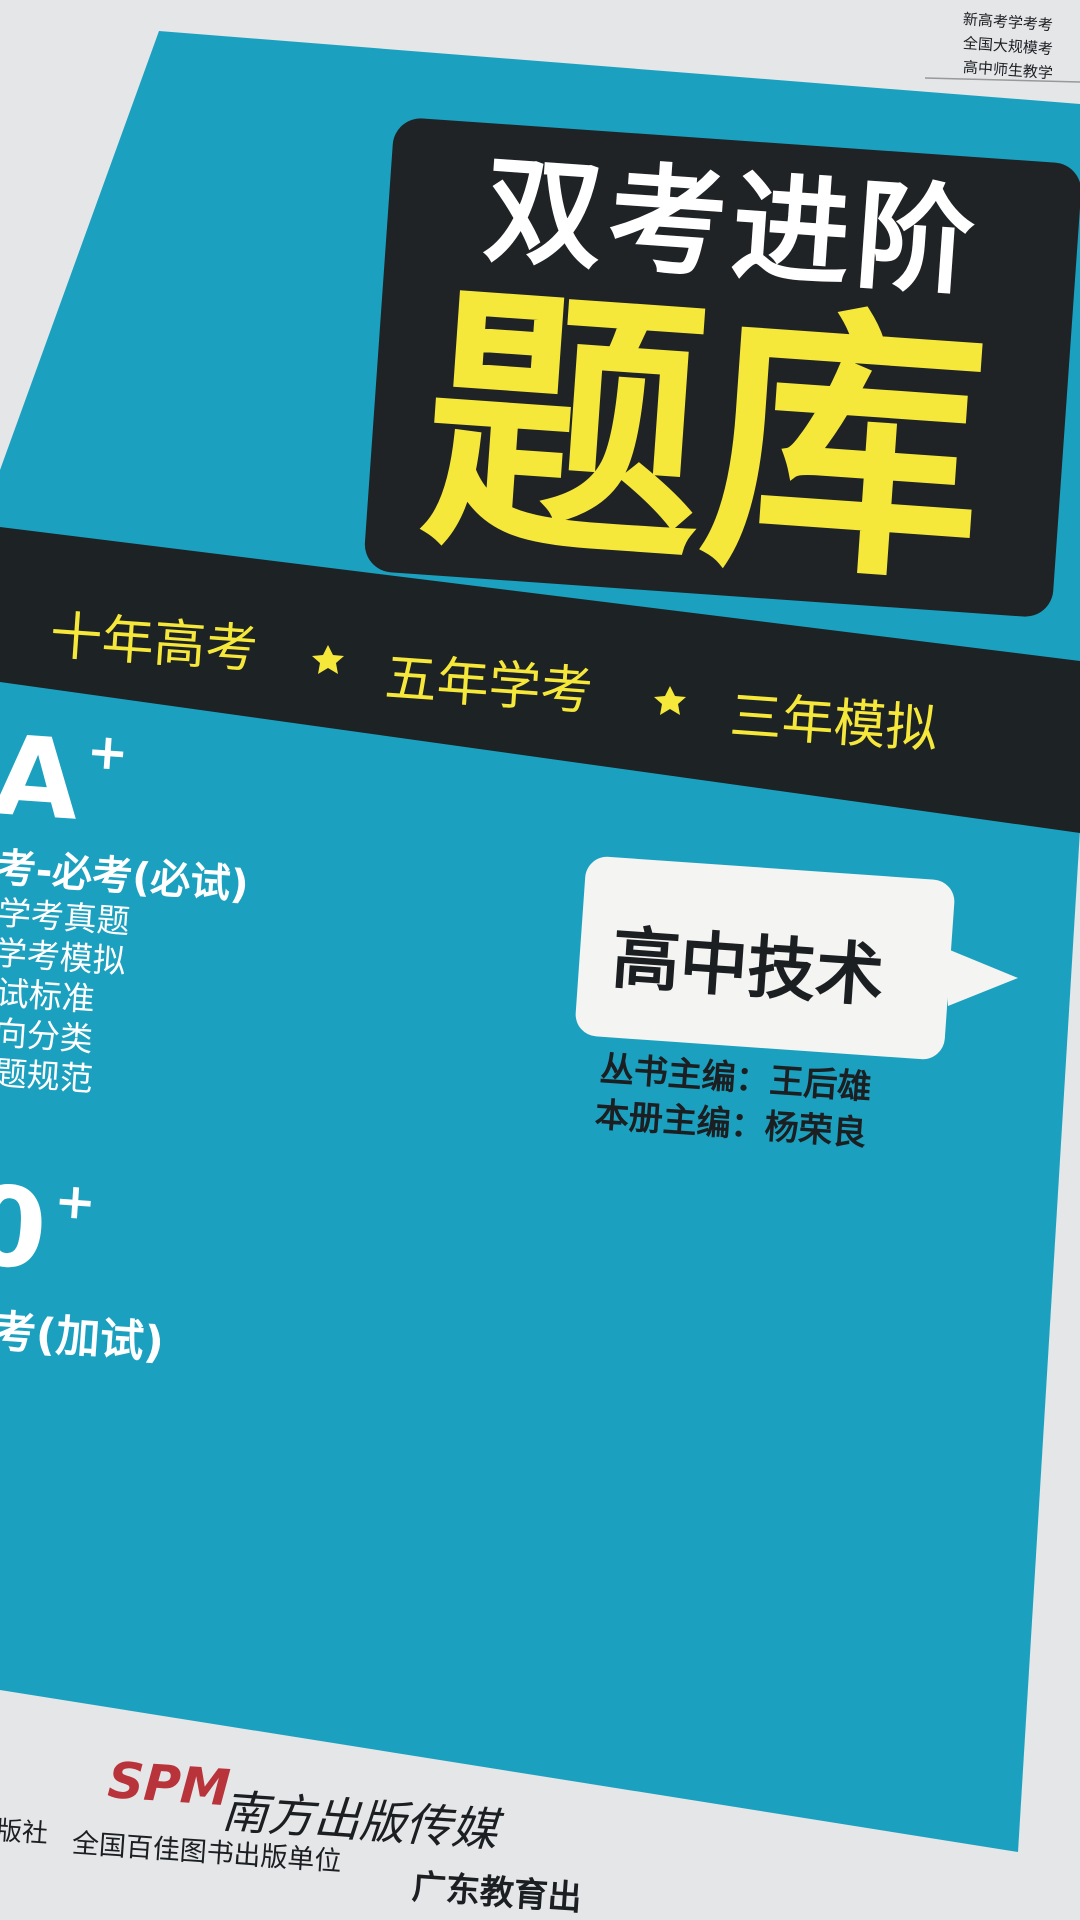  What do you see at coordinates (83, 1337) in the screenshot?
I see `score-label: 考(加试)` at bounding box center [83, 1337].